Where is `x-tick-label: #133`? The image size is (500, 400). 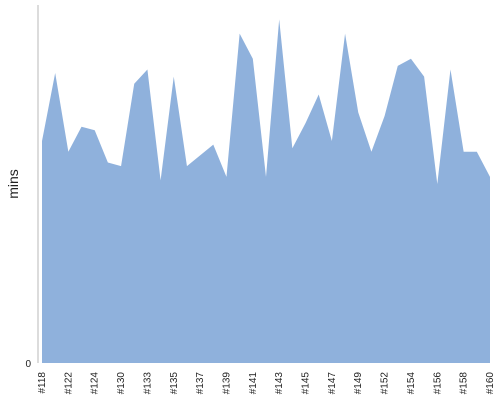
x-tick-label: #133 is located at coordinates (147, 383).